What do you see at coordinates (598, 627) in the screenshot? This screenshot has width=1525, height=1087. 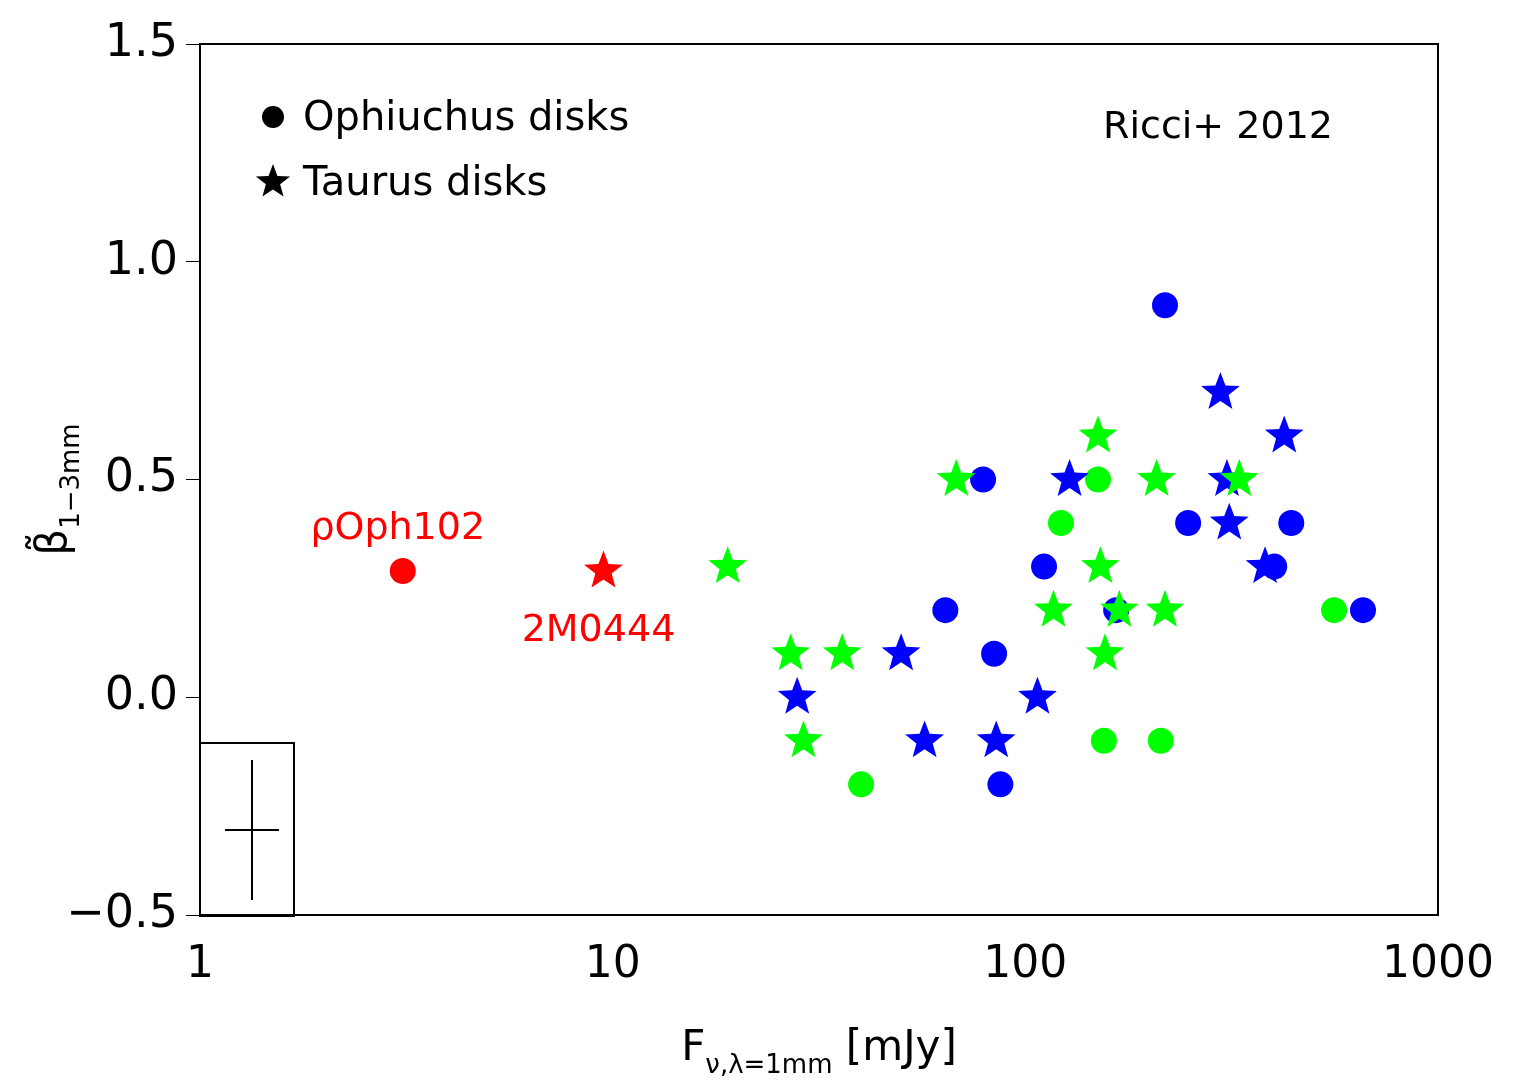 I see `annotation: 2M0444` at bounding box center [598, 627].